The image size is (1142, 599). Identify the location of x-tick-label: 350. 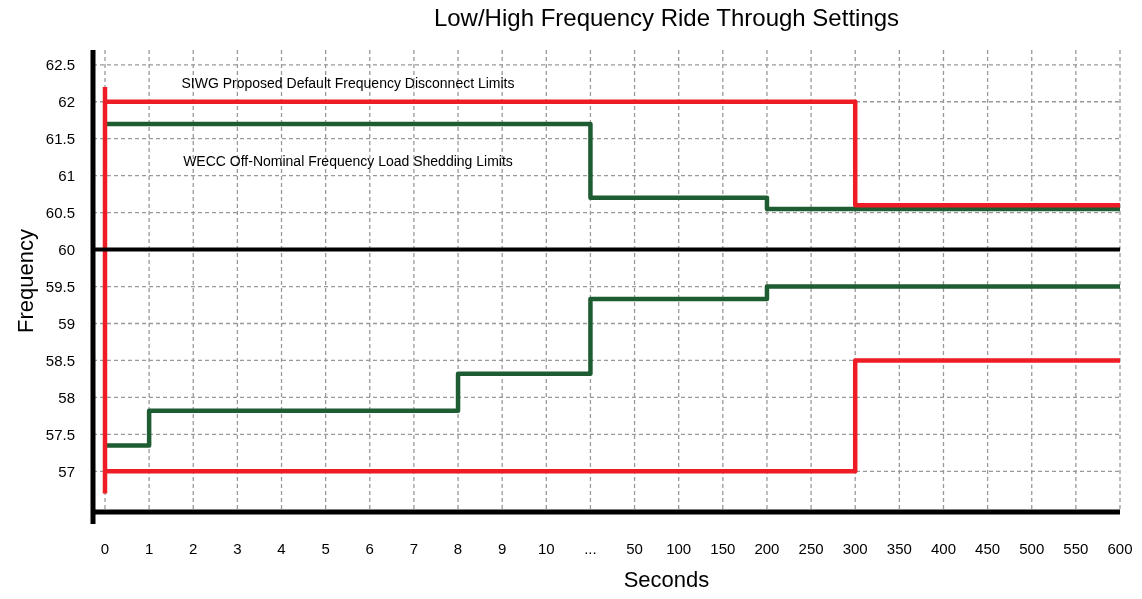
(899, 548).